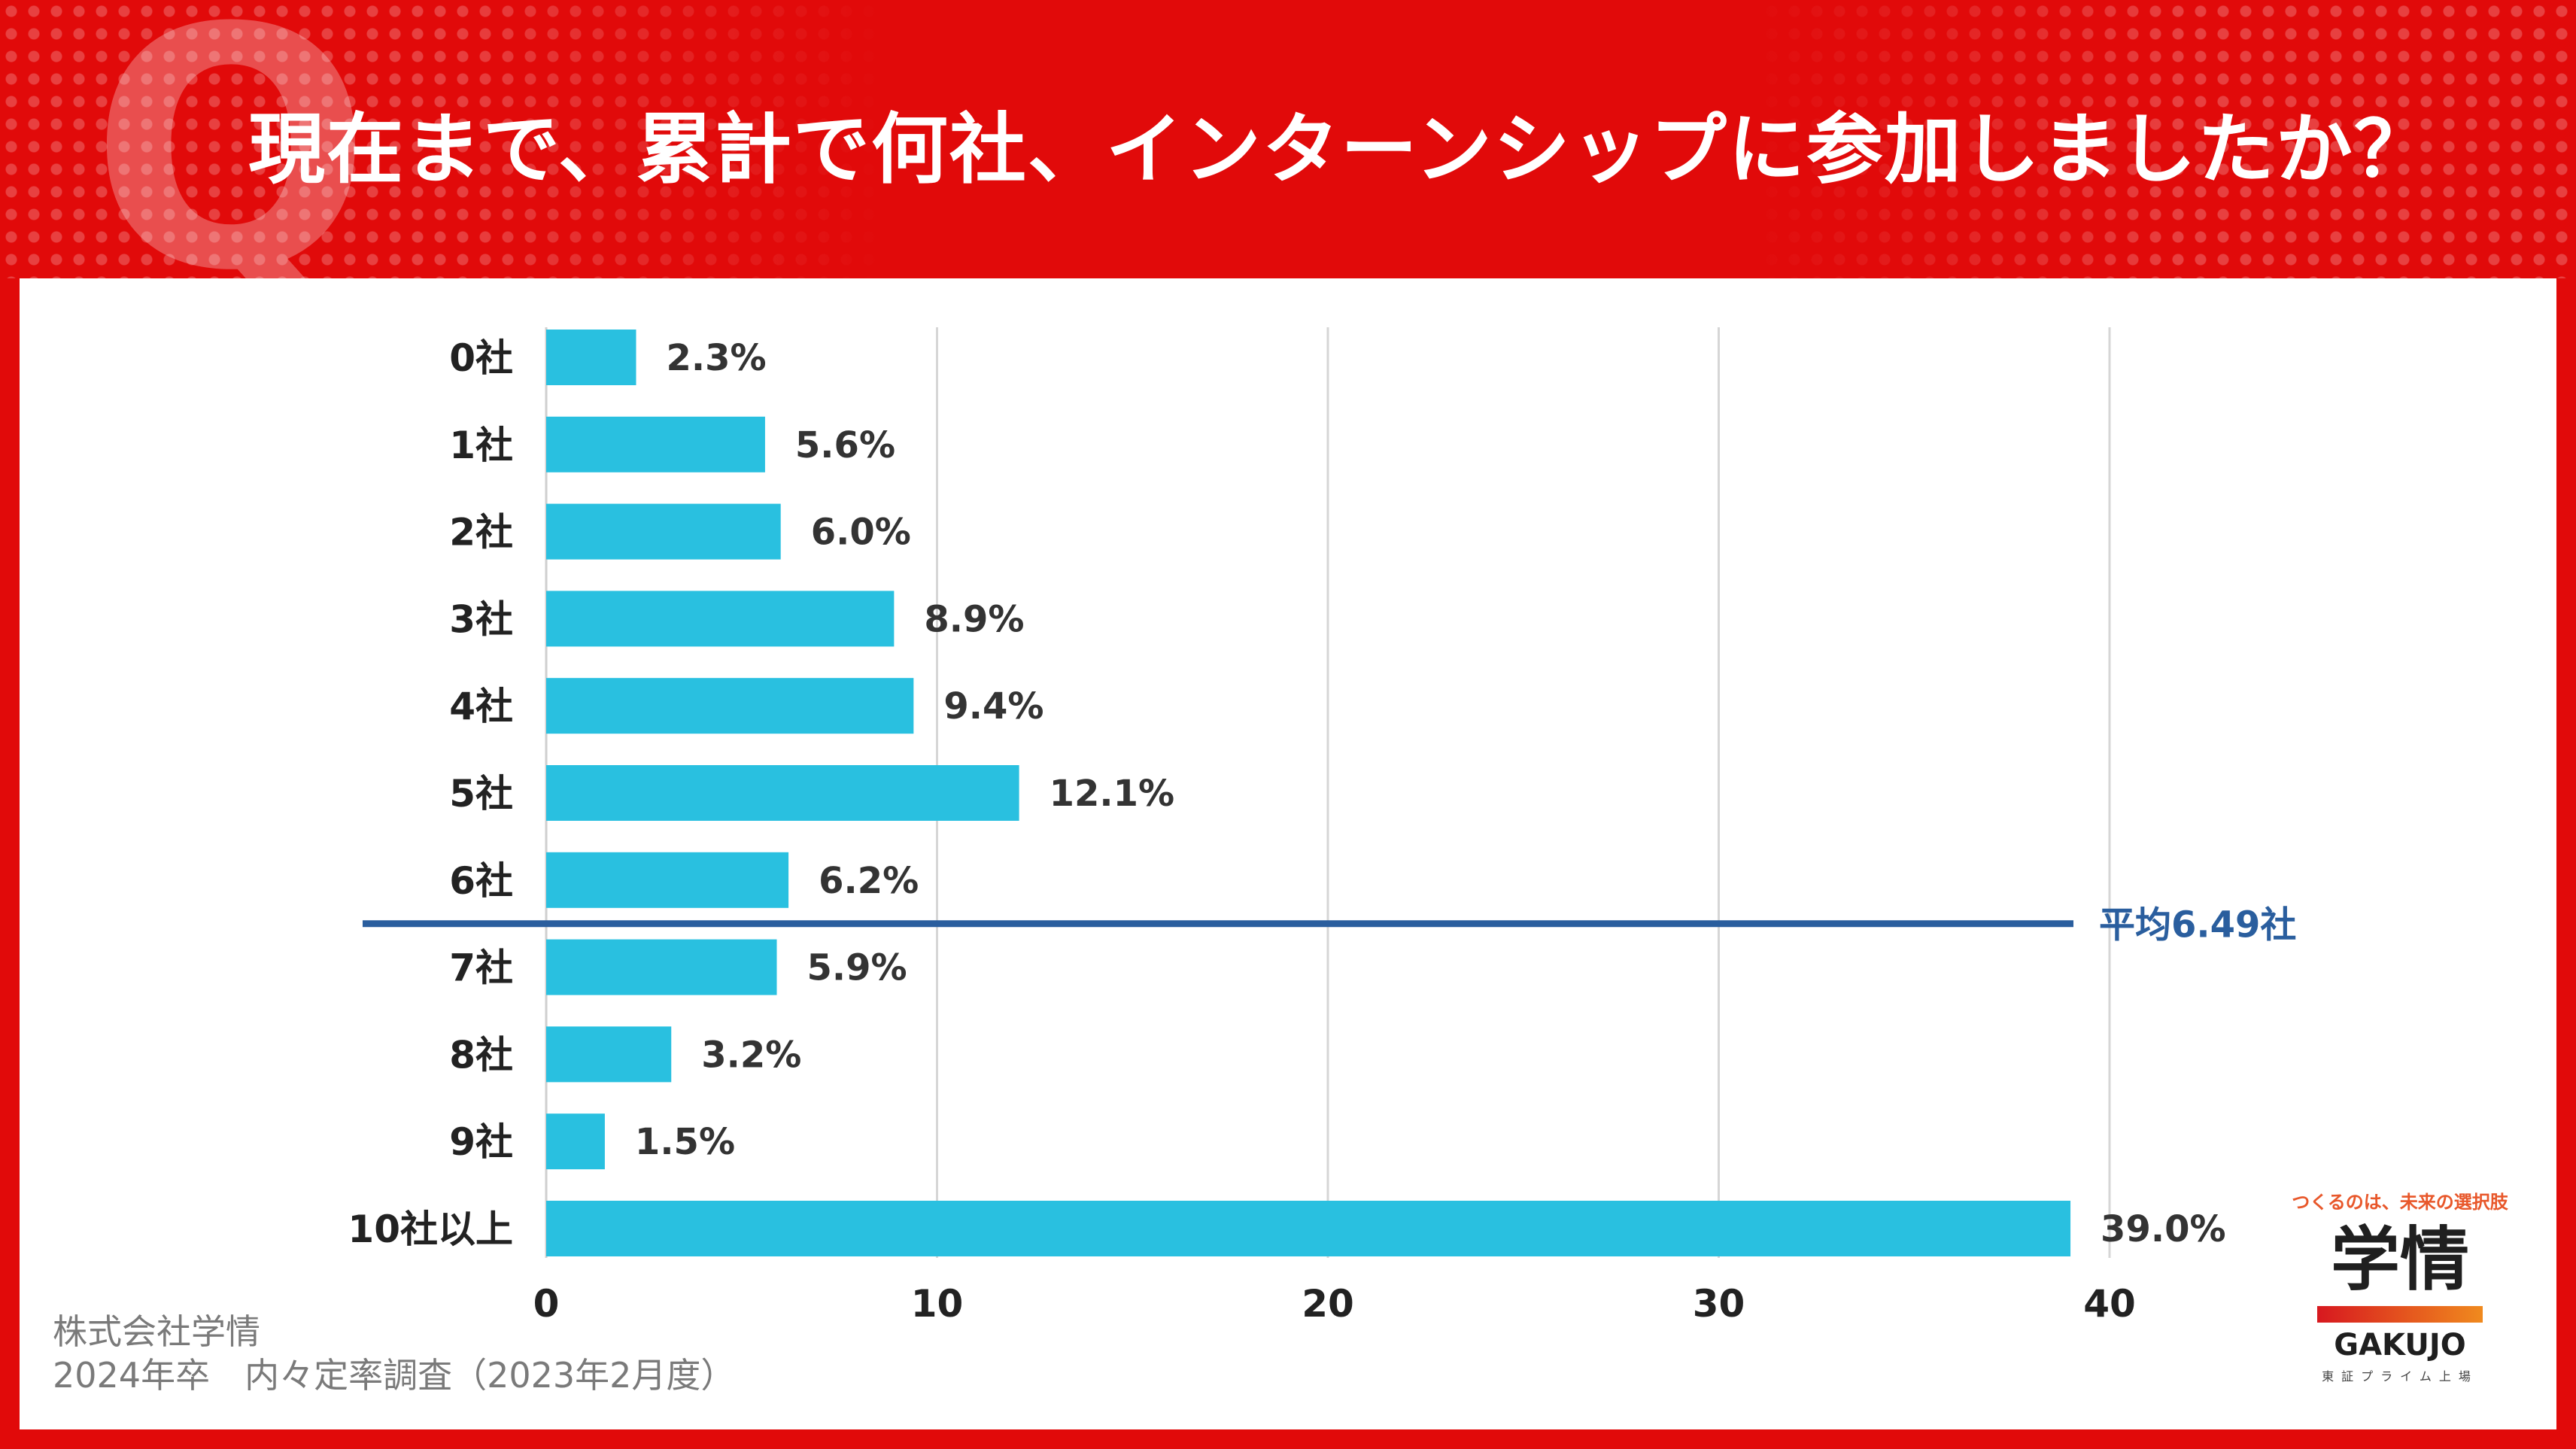 Image resolution: width=2576 pixels, height=1449 pixels. What do you see at coordinates (481, 707) in the screenshot?
I see `category-label: 4社` at bounding box center [481, 707].